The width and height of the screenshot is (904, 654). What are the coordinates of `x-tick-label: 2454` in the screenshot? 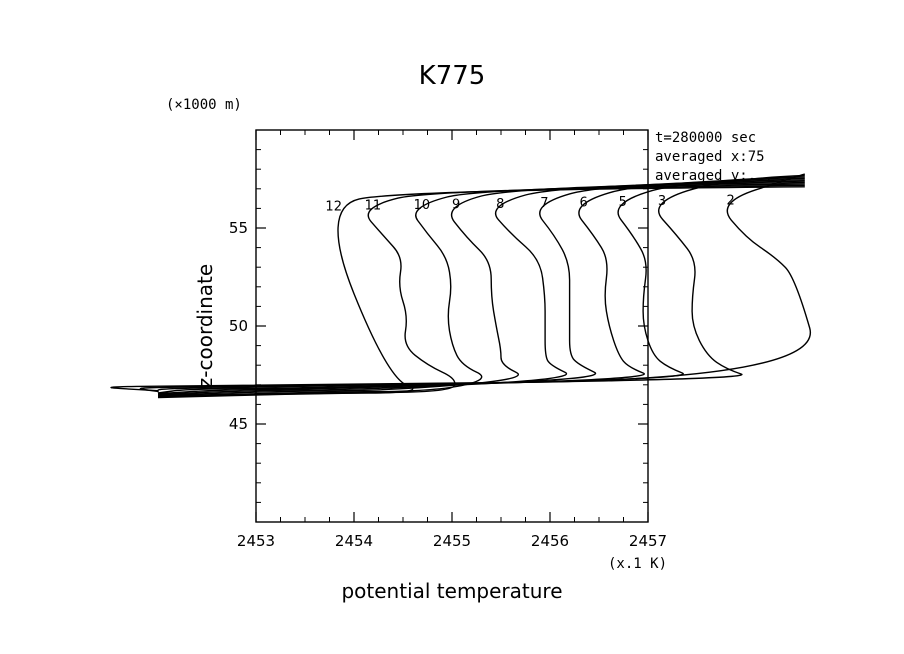 It's located at (354, 541).